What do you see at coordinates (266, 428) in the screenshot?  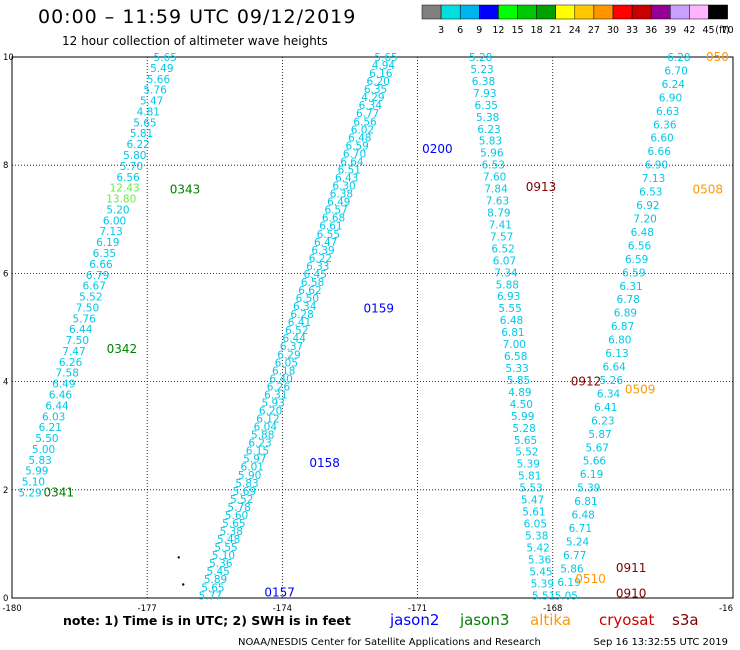 I see `swh-label: 6.04` at bounding box center [266, 428].